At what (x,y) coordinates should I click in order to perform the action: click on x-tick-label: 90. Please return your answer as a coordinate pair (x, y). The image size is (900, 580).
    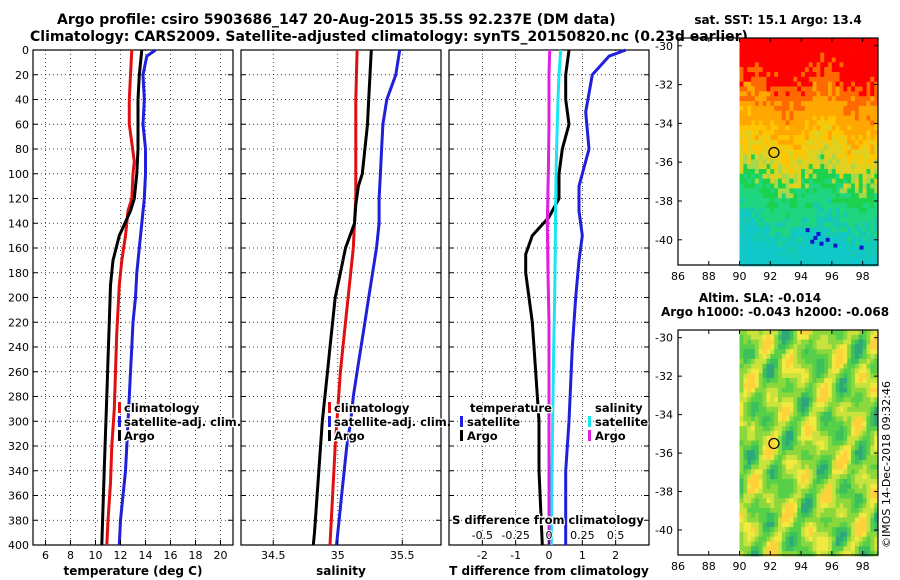
    Looking at the image, I should click on (740, 566).